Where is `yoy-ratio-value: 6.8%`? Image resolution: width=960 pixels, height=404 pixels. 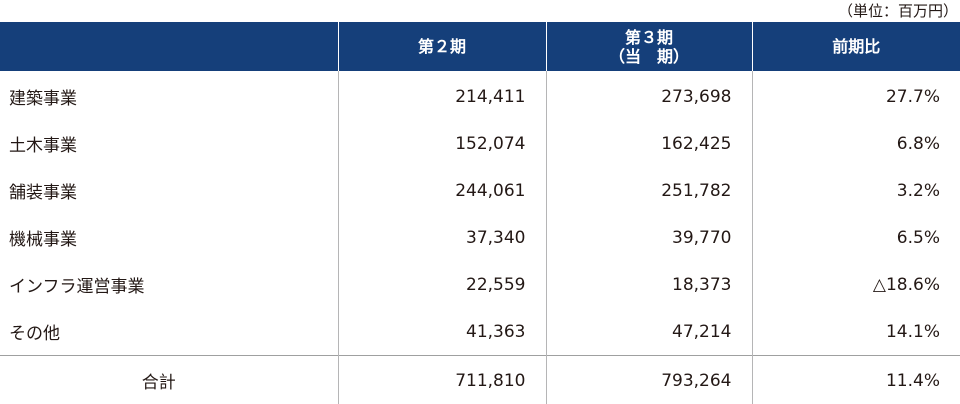 yoy-ratio-value: 6.8% is located at coordinates (855, 143).